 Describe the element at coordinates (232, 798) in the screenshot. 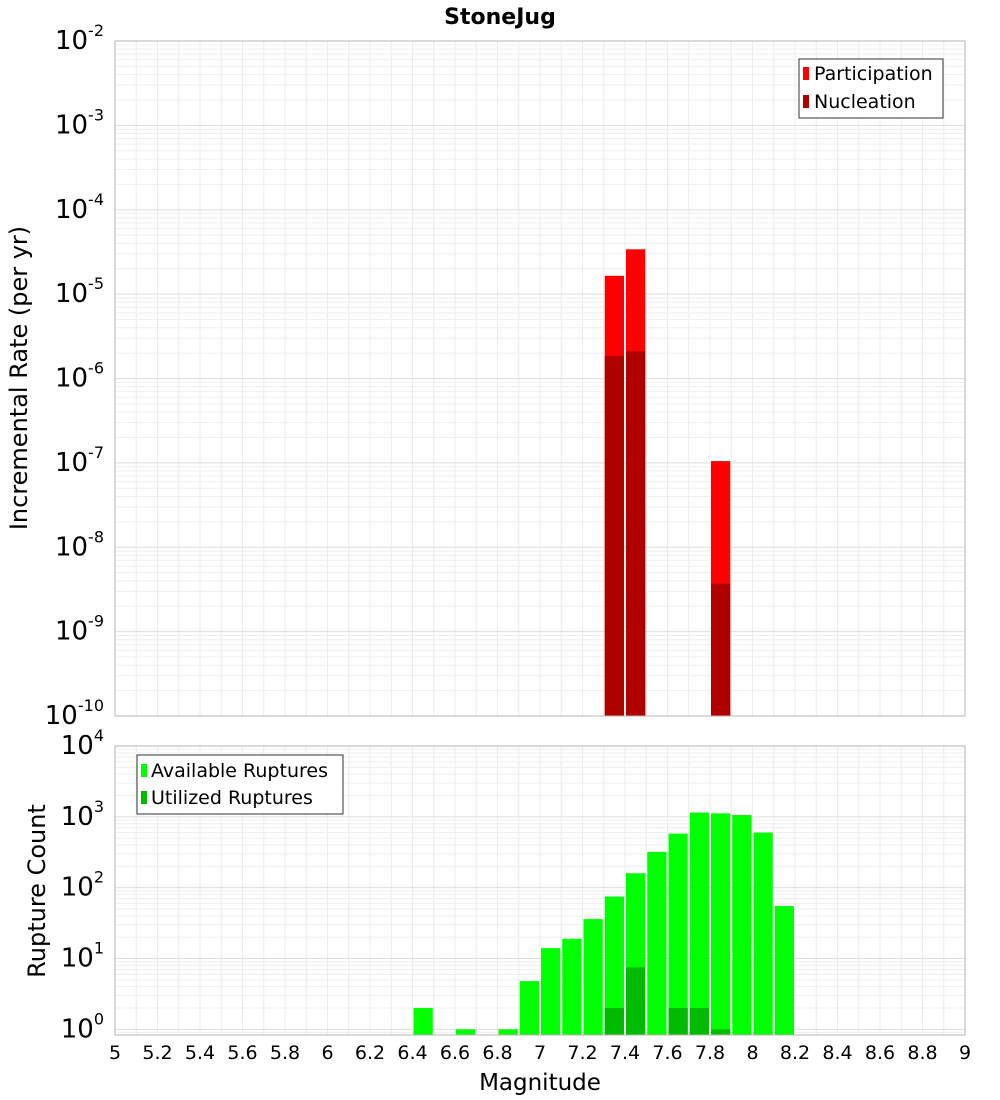

I see `legend-label-utilized: Utilized Ruptures` at that location.